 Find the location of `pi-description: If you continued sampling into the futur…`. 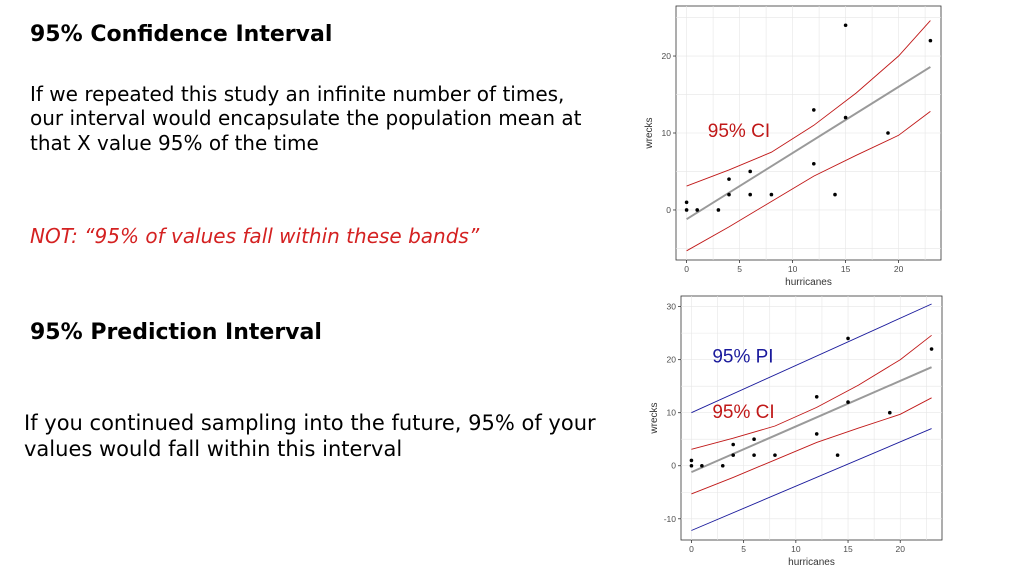

pi-description: If you continued sampling into the futur… is located at coordinates (310, 436).